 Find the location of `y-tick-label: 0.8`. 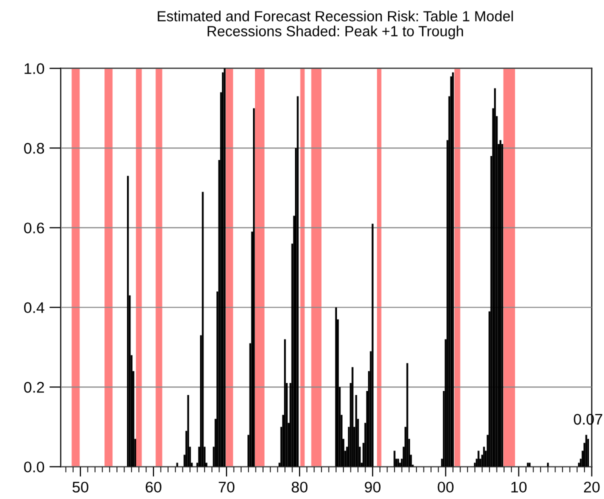

y-tick-label: 0.8 is located at coordinates (34, 148).